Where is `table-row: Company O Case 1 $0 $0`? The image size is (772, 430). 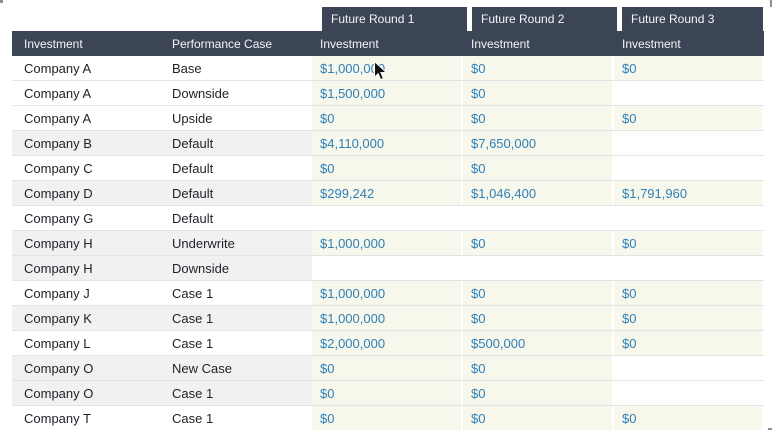 table-row: Company O Case 1 $0 $0 is located at coordinates (388, 393).